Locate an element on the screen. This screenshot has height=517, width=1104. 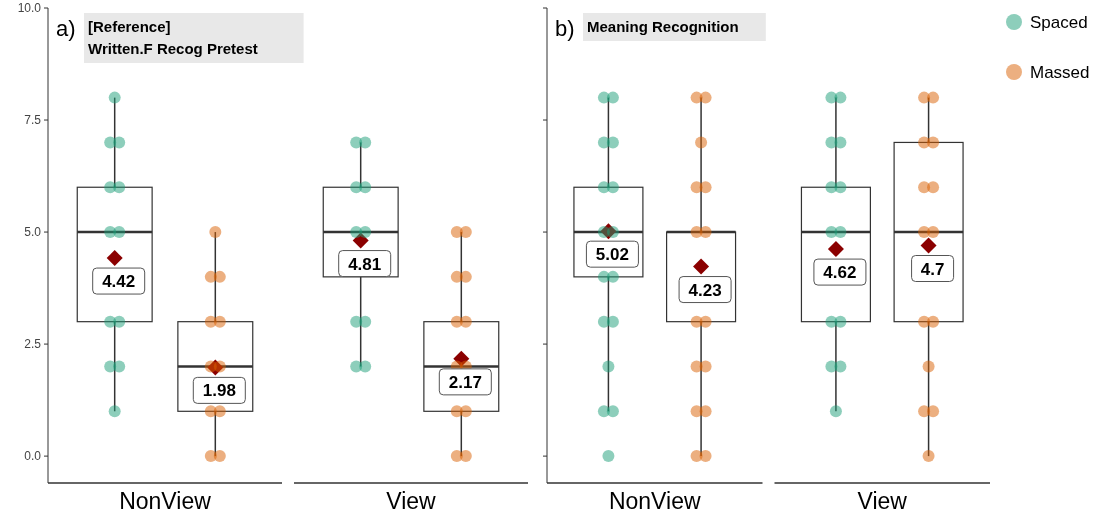
text: 4.23 is located at coordinates (705, 290).